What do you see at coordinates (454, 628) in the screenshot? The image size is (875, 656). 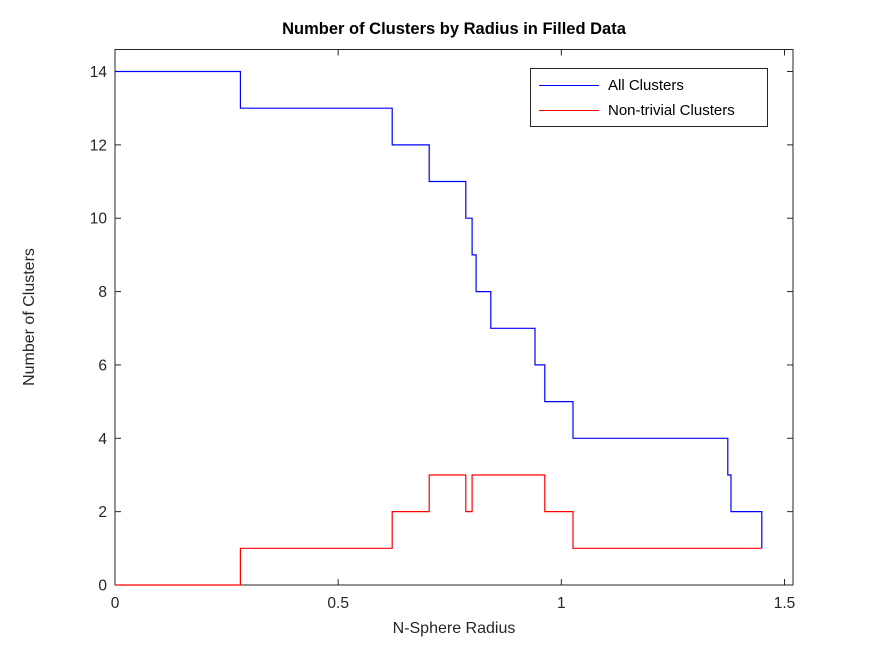 I see `x-axis-label: N-Sphere Radius` at bounding box center [454, 628].